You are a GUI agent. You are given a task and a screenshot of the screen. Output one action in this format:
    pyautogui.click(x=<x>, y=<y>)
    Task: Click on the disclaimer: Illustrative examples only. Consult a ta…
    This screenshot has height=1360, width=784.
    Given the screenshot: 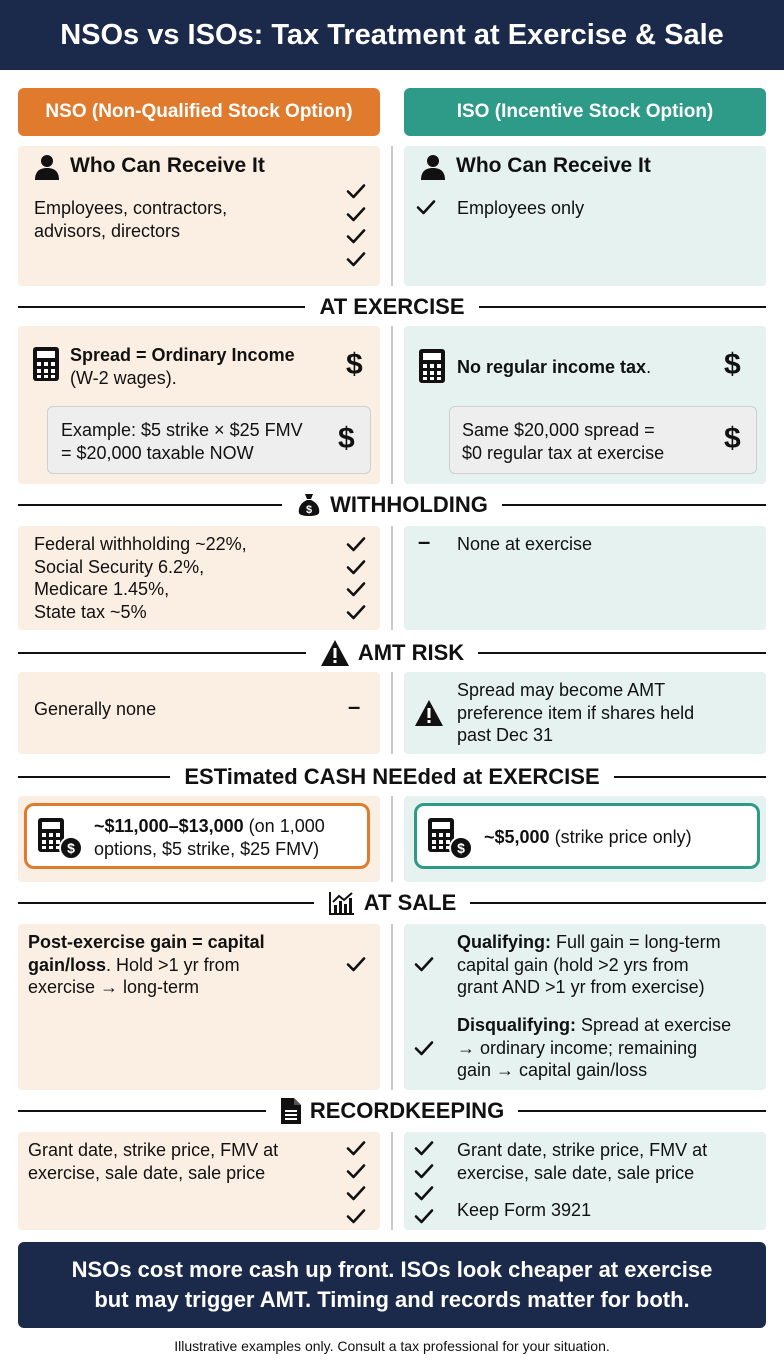 What is the action you would take?
    pyautogui.click(x=392, y=1346)
    